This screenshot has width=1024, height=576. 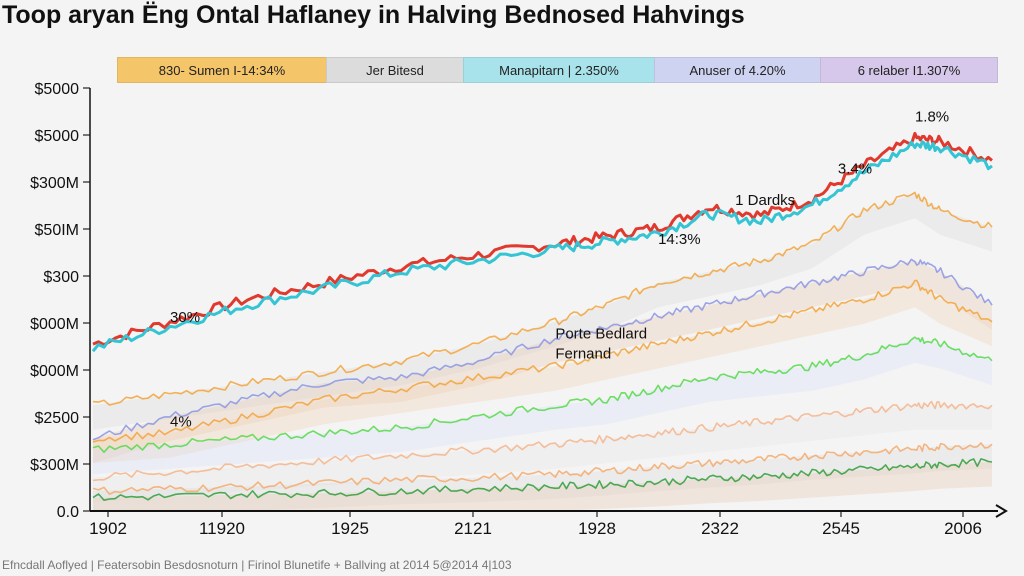 I want to click on annotation: 1 Dardks, so click(x=765, y=200).